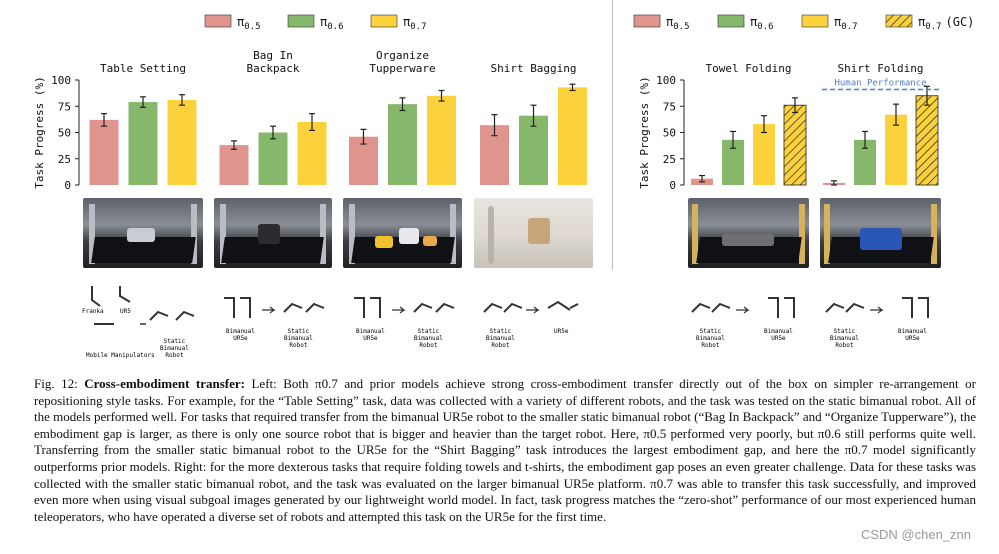 The image size is (999, 554). What do you see at coordinates (402, 55) in the screenshot?
I see `chart-title: Organize` at bounding box center [402, 55].